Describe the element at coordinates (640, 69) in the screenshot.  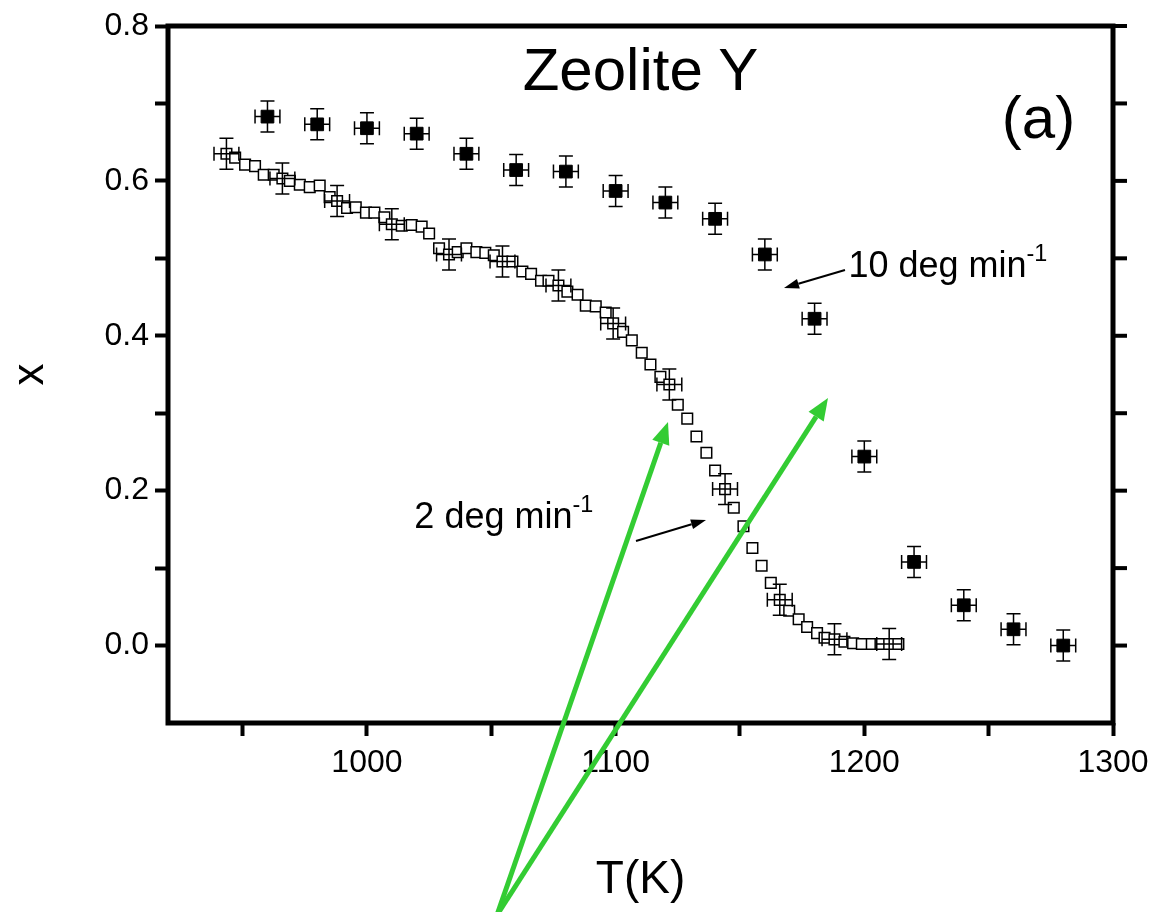
I see `chart-title: Zeolite Y` at that location.